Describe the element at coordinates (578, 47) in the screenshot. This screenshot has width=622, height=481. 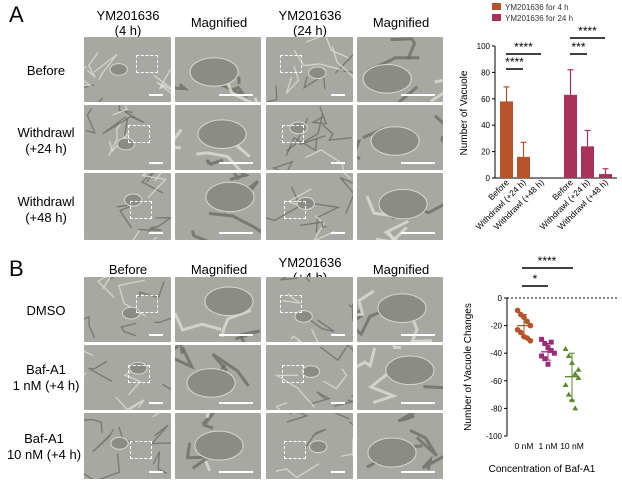
I see `significance-label: ***` at that location.